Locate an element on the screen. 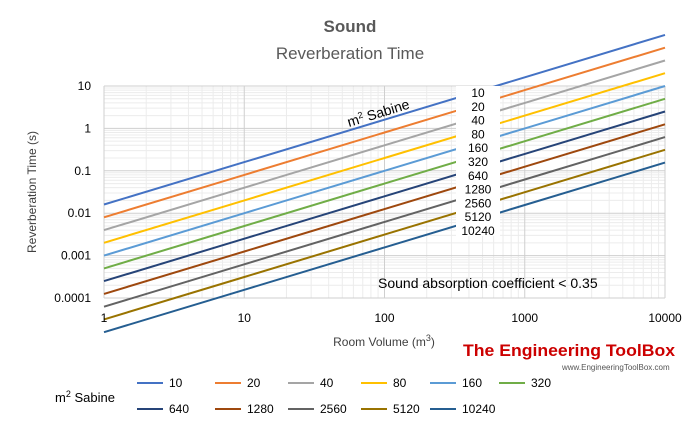 This screenshot has width=700, height=430. series-label-unit: m is located at coordinates (353, 120).